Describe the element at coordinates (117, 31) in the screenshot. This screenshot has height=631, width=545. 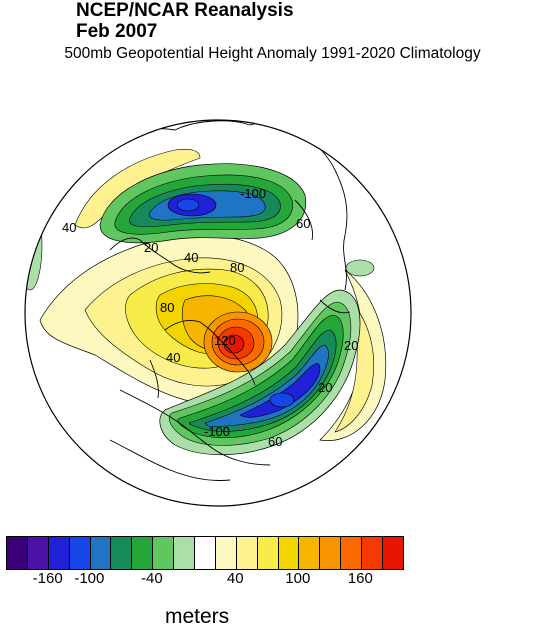
I see `chart-title-date: Feb 2007` at that location.